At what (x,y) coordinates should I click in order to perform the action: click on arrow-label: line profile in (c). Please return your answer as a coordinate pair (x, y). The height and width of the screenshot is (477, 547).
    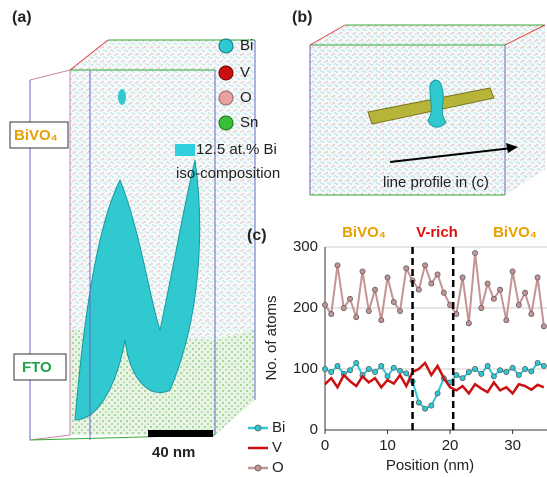
    Looking at the image, I should click on (436, 182).